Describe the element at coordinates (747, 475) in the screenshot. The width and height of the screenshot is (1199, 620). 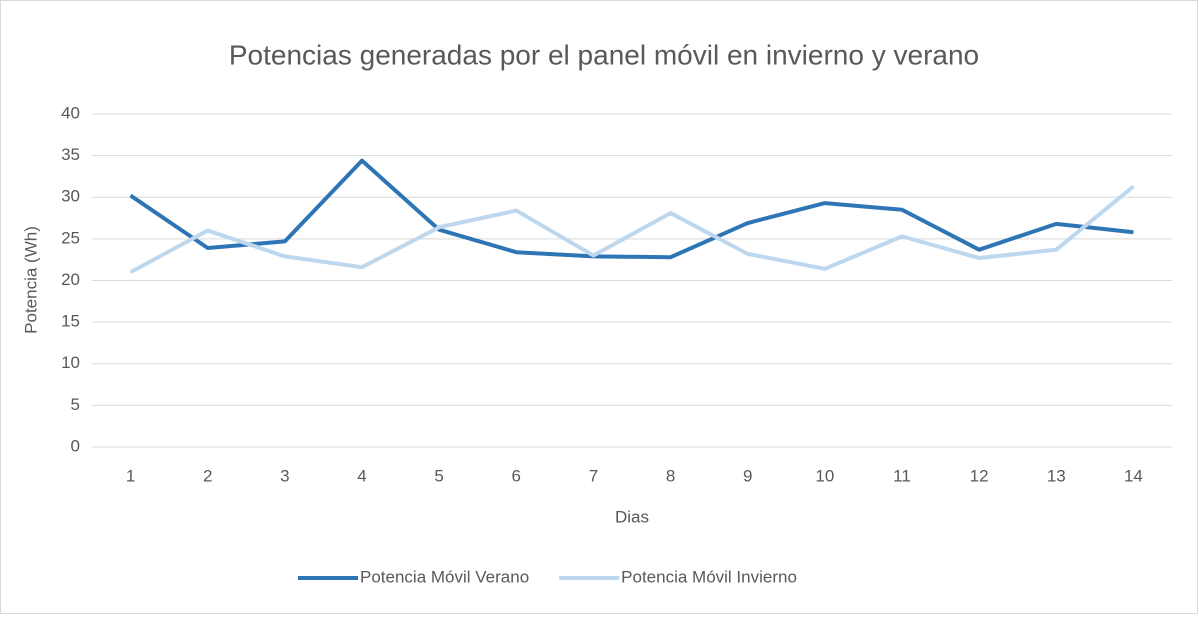
I see `x-tick-label: 9` at that location.